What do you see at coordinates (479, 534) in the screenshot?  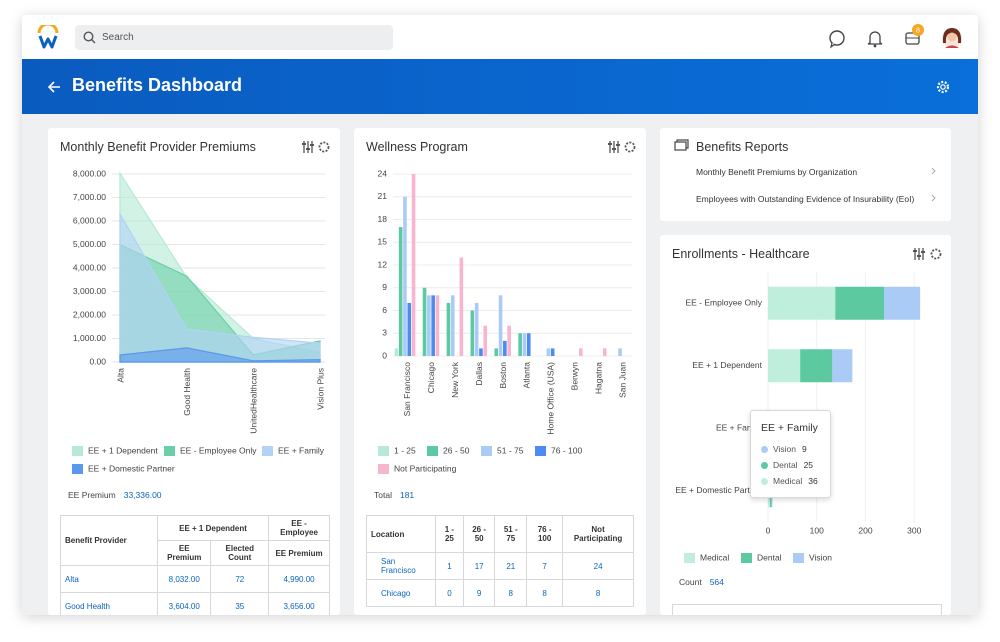 I see `column-header: 26 - 50` at bounding box center [479, 534].